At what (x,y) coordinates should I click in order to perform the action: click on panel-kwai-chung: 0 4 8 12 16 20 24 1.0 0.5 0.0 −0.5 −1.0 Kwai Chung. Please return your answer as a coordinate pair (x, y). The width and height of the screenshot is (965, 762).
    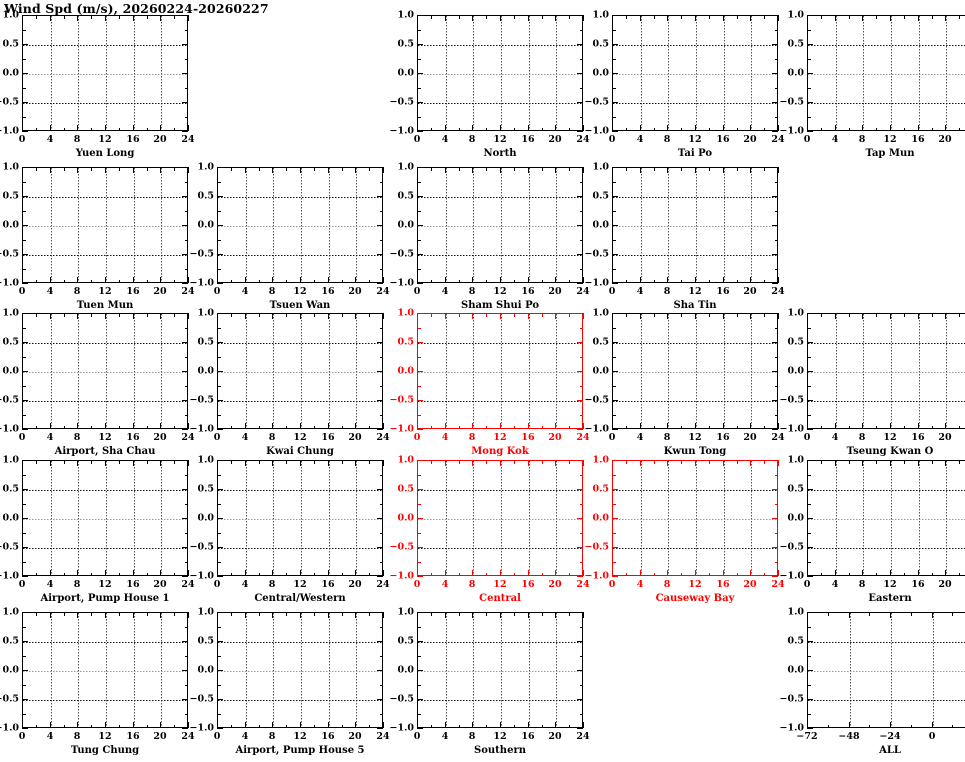
    Looking at the image, I should click on (290, 385).